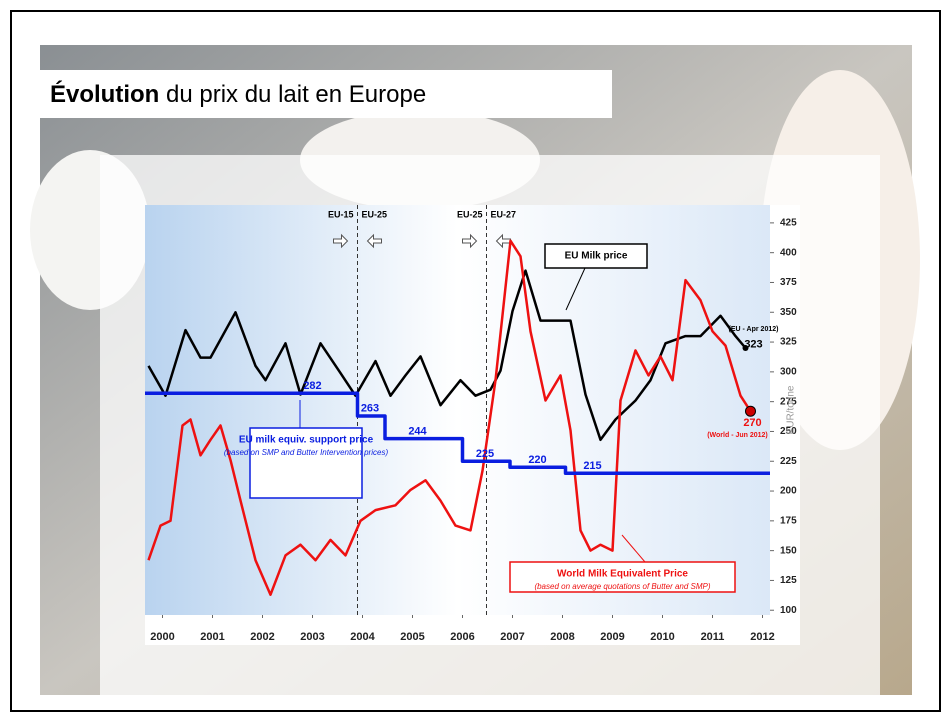 Image resolution: width=952 pixels, height=728 pixels. Describe the element at coordinates (762, 637) in the screenshot. I see `x-tick-label: 2012` at that location.